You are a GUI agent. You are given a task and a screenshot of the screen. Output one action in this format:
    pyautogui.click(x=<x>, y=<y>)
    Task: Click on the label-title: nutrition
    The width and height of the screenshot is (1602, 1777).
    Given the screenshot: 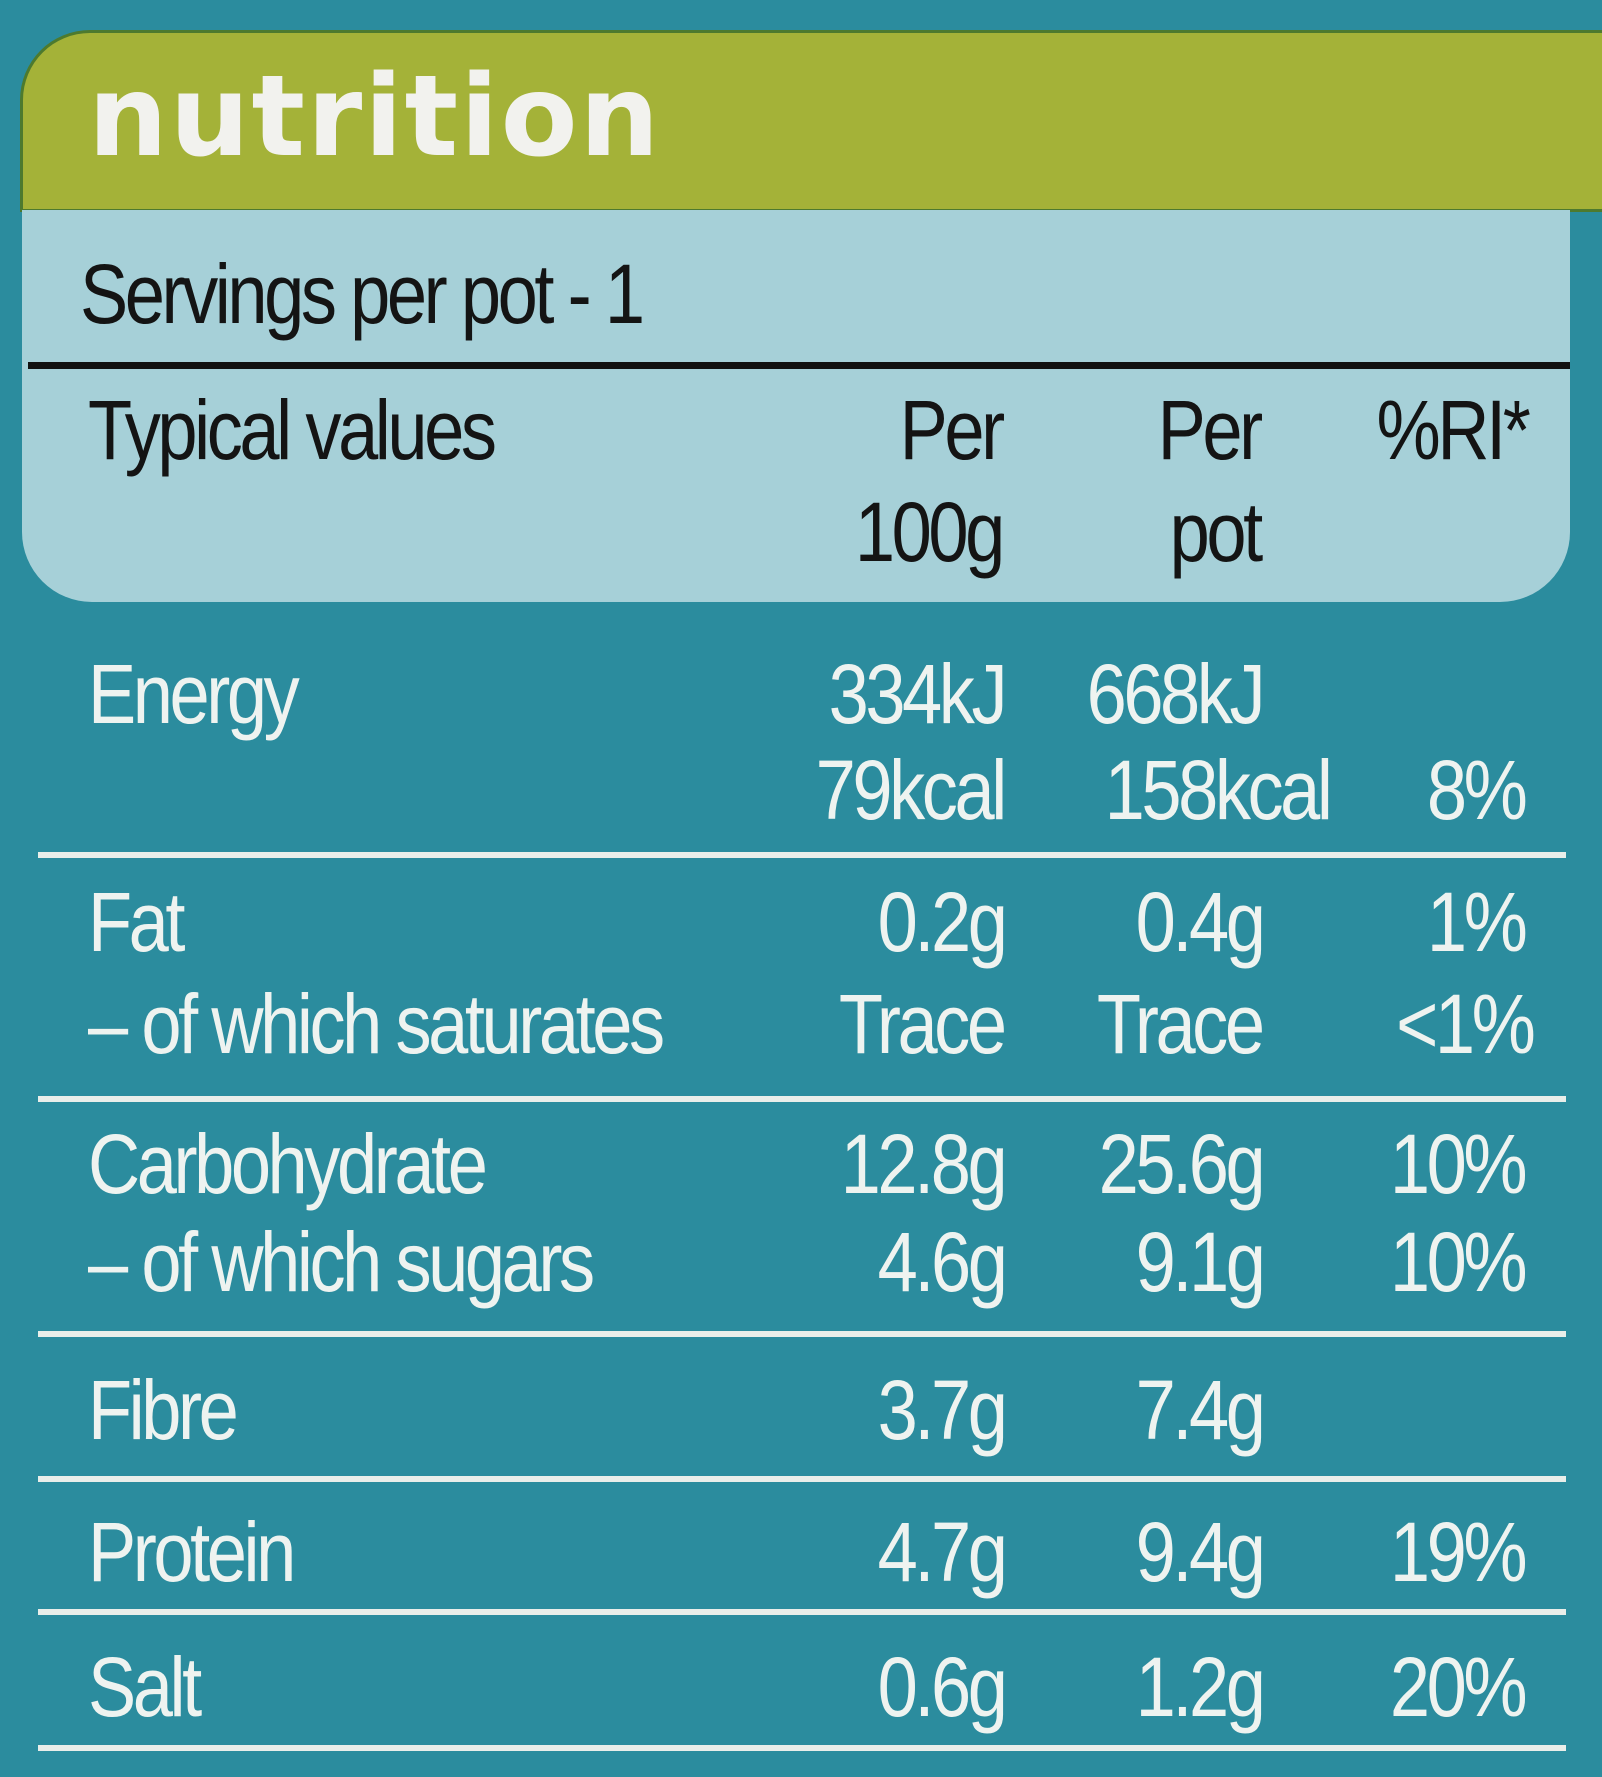 What is the action you would take?
    pyautogui.click(x=375, y=117)
    